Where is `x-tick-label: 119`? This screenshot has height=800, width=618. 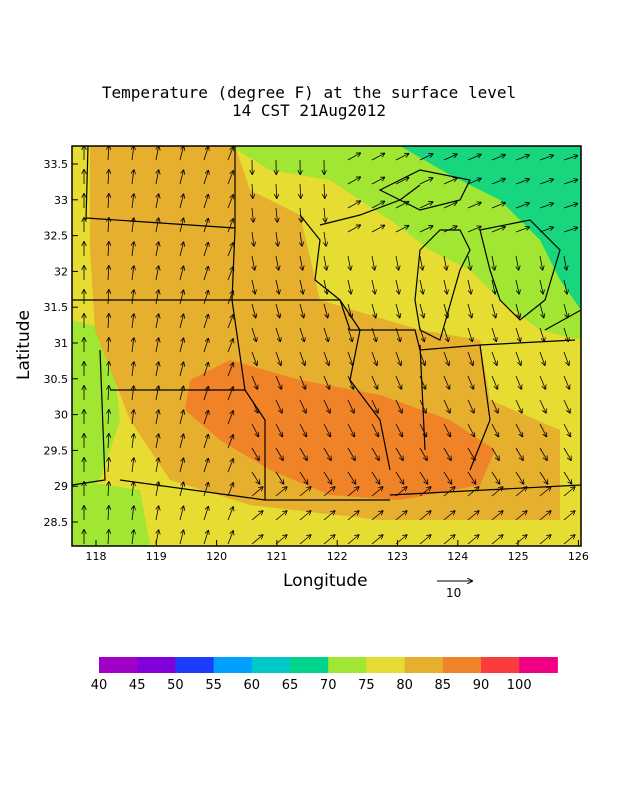 x-tick-label: 119 is located at coordinates (156, 556).